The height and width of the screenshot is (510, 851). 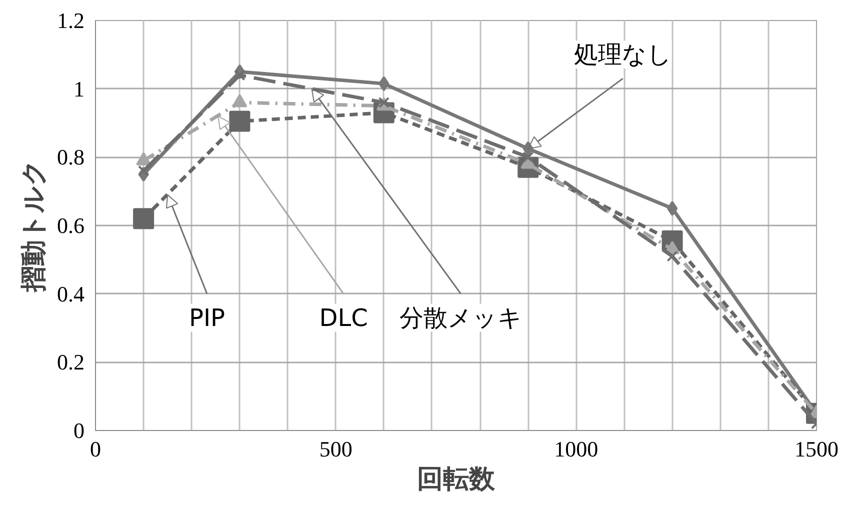 What do you see at coordinates (70, 225) in the screenshot?
I see `y-tick-label: 0.6` at bounding box center [70, 225].